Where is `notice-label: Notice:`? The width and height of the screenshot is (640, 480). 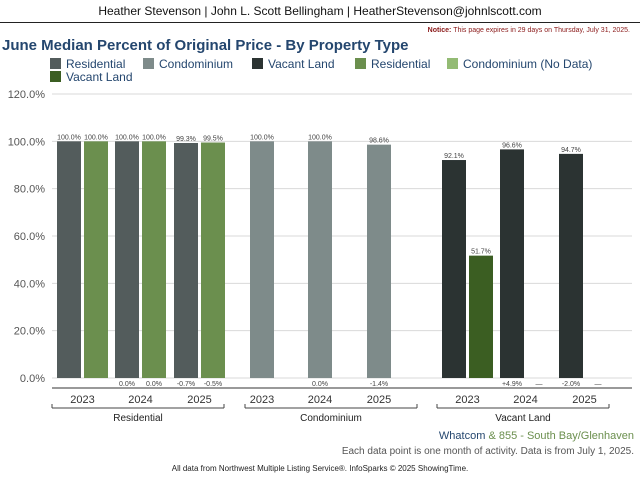 notice-label: Notice: is located at coordinates (439, 30).